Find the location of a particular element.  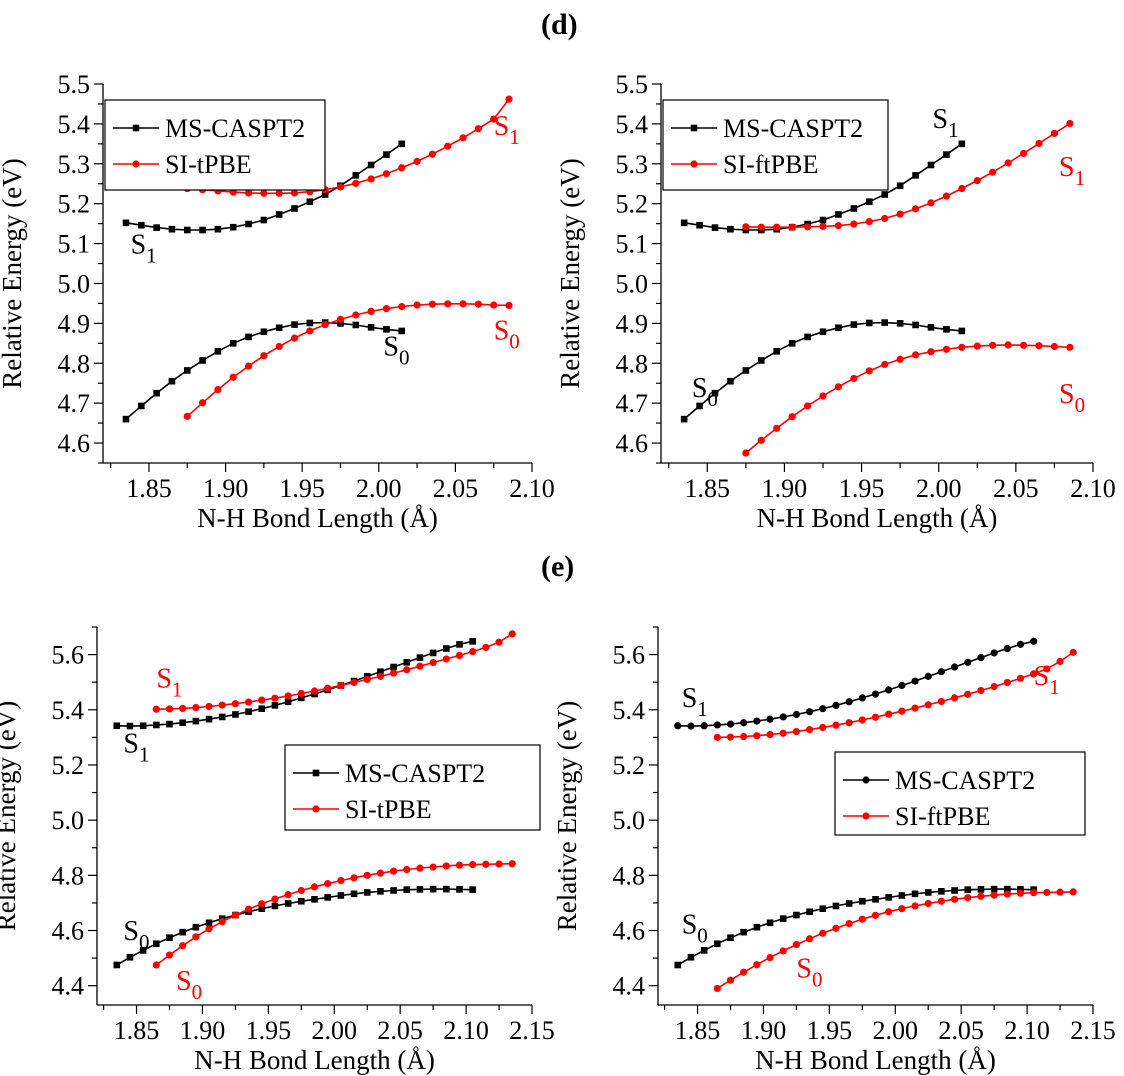

legend: MS-CASPT2 SI-tPBE is located at coordinates (215, 145).